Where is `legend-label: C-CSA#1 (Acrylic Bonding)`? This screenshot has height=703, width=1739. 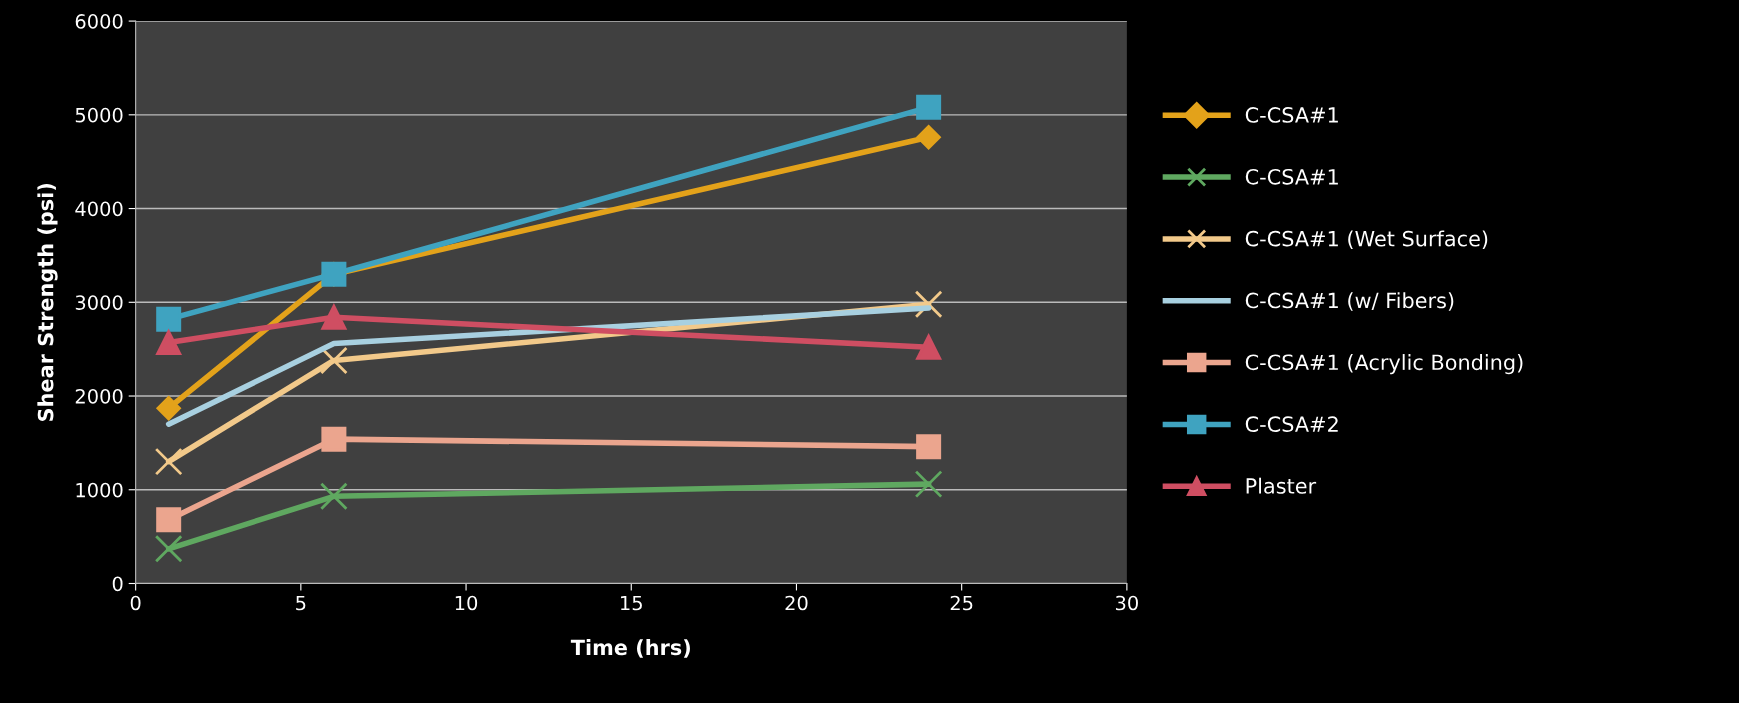 legend-label: C-CSA#1 (Acrylic Bonding) is located at coordinates (1384, 364).